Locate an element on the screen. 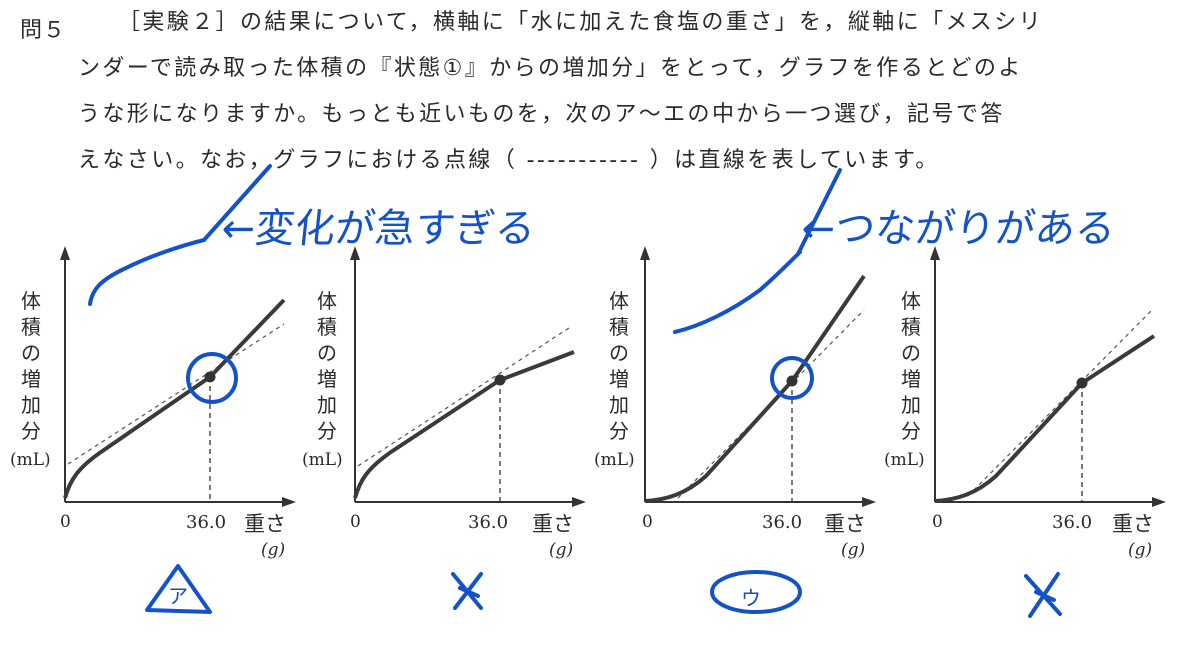 The height and width of the screenshot is (658, 1200). question-number: 問５ is located at coordinates (43, 30).